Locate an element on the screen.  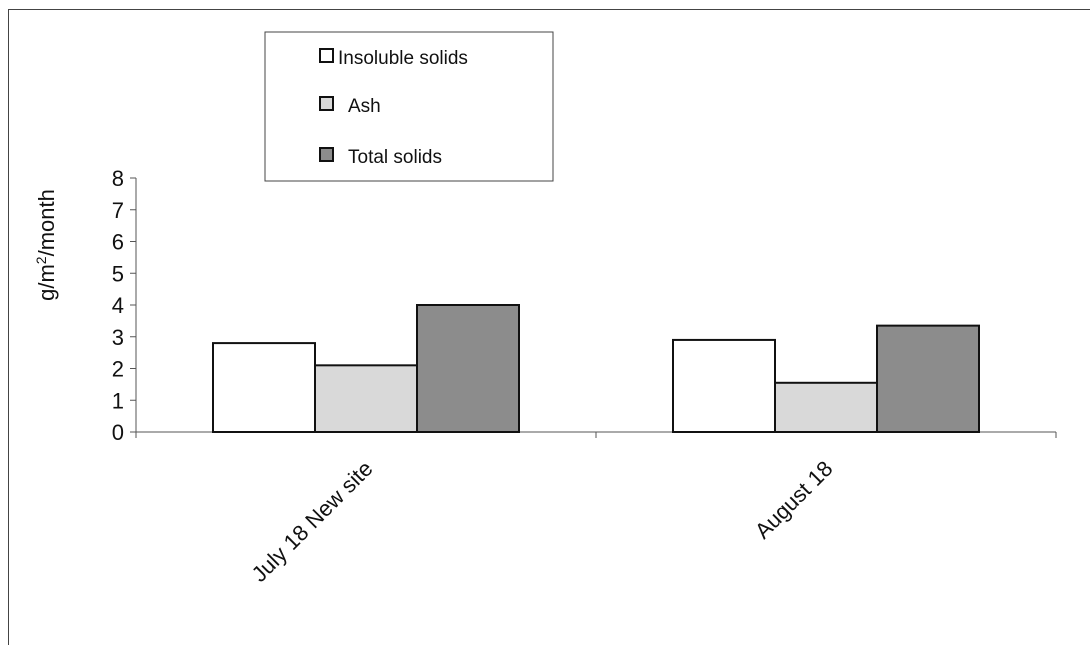
legend: Insoluble solids Ash Total solids is located at coordinates (409, 106).